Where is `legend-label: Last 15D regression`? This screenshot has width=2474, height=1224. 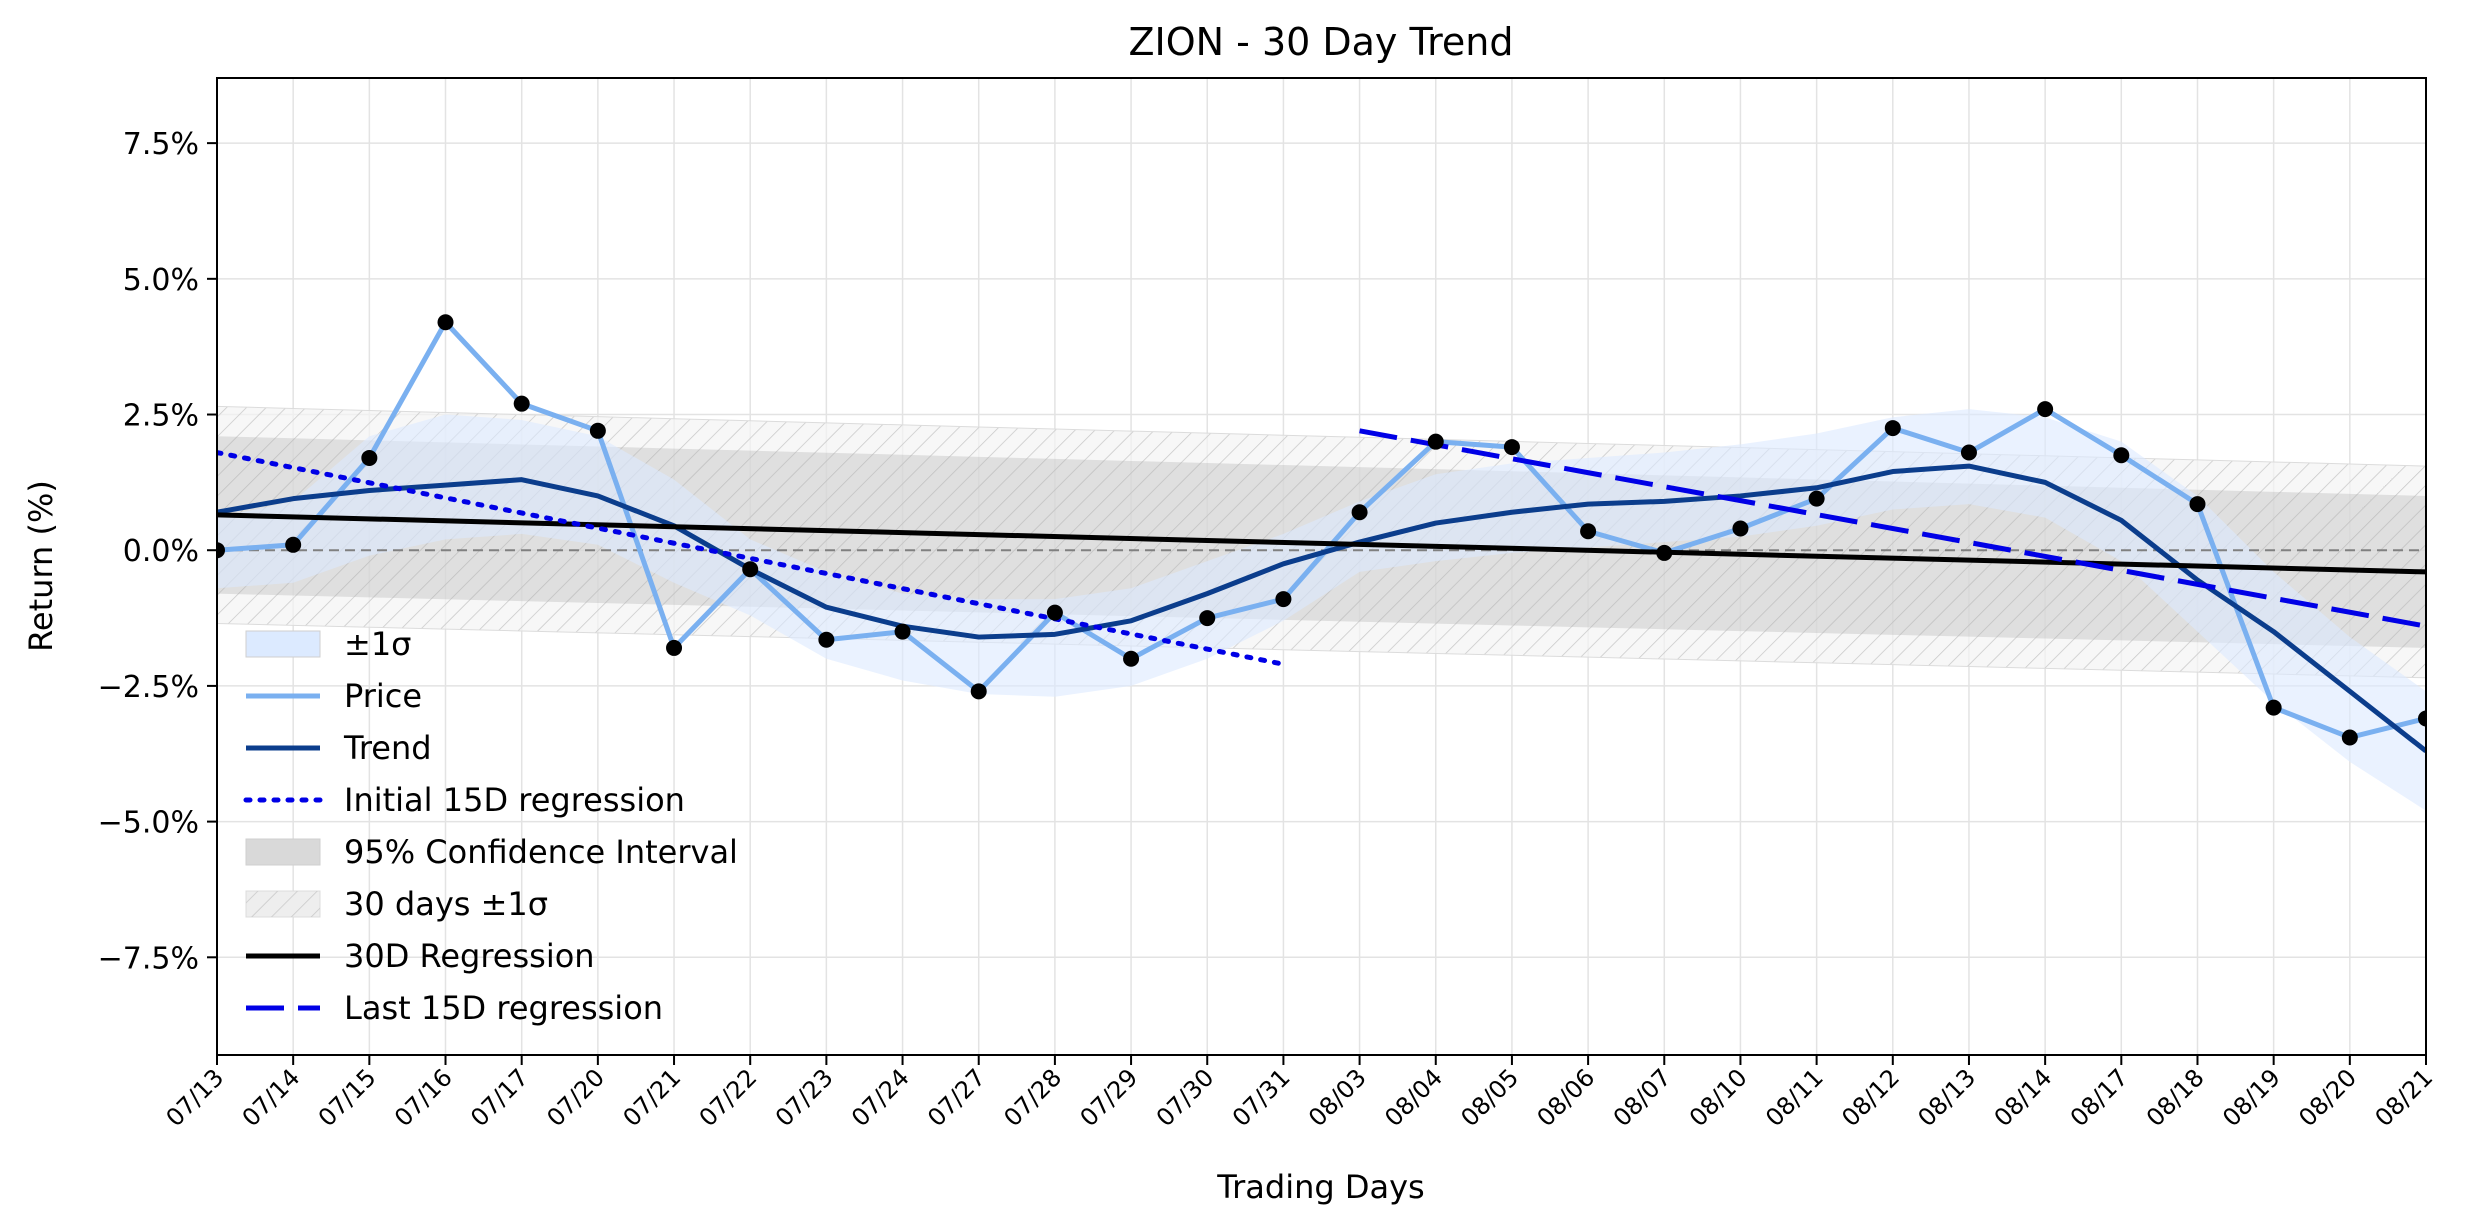 legend-label: Last 15D regression is located at coordinates (503, 1008).